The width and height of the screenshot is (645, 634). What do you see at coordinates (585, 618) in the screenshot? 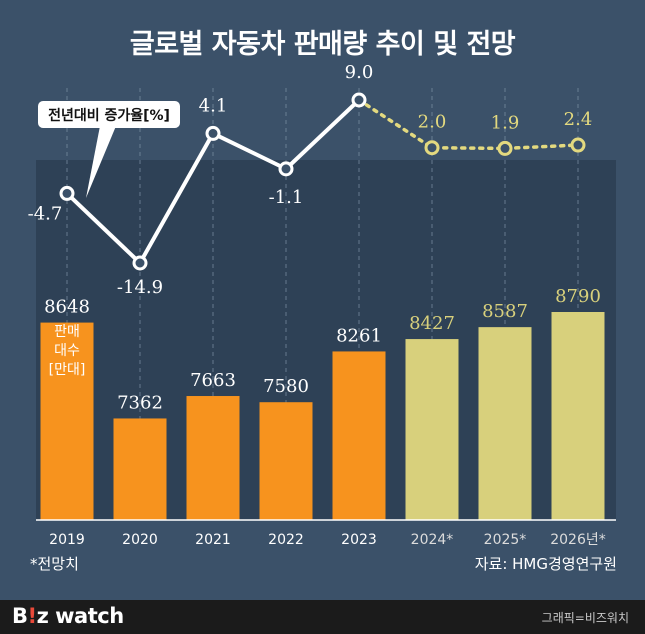
I see `graphic-credit: 그래픽=비즈워치` at bounding box center [585, 618].